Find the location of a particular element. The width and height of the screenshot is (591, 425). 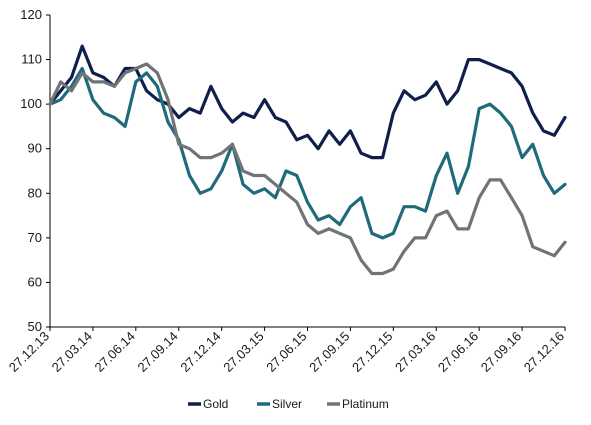

x-tick-label: 27.09.14 is located at coordinates (157, 352).